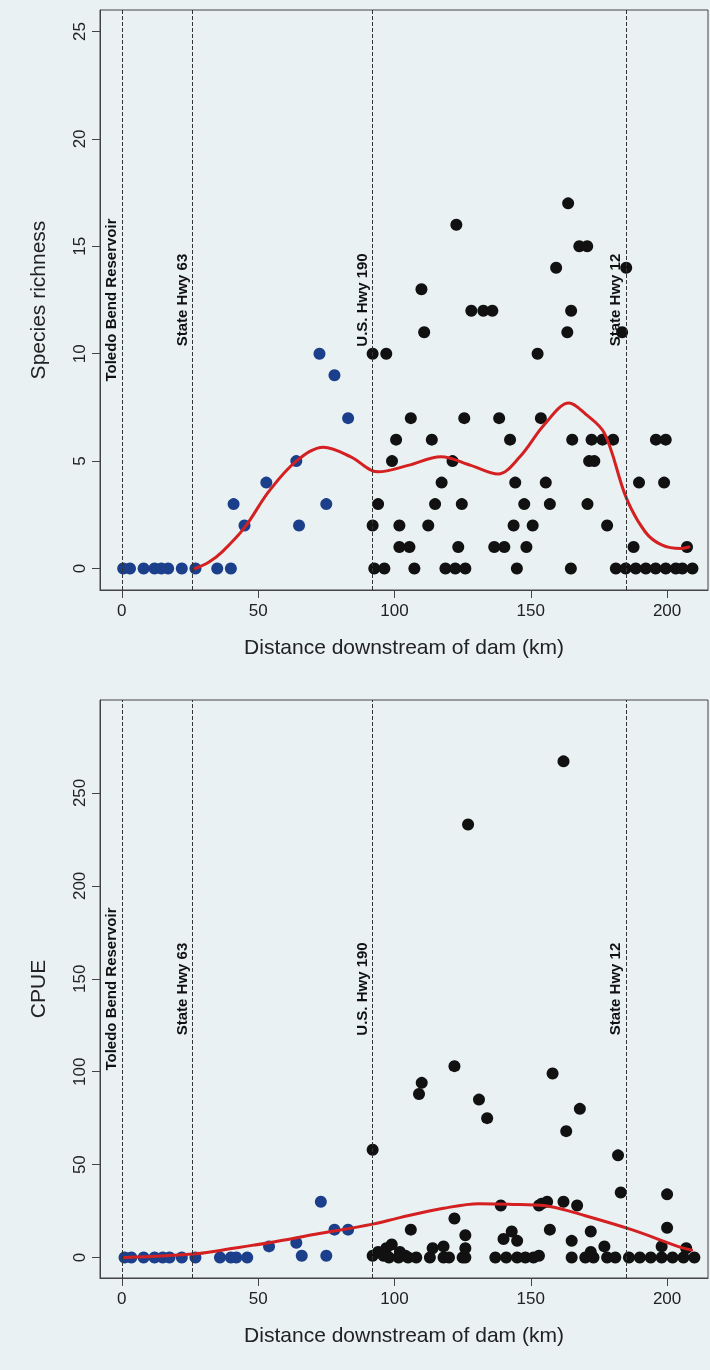 The width and height of the screenshot is (710, 1370). Describe the element at coordinates (79, 1071) in the screenshot. I see `y-tick-label: 100` at that location.